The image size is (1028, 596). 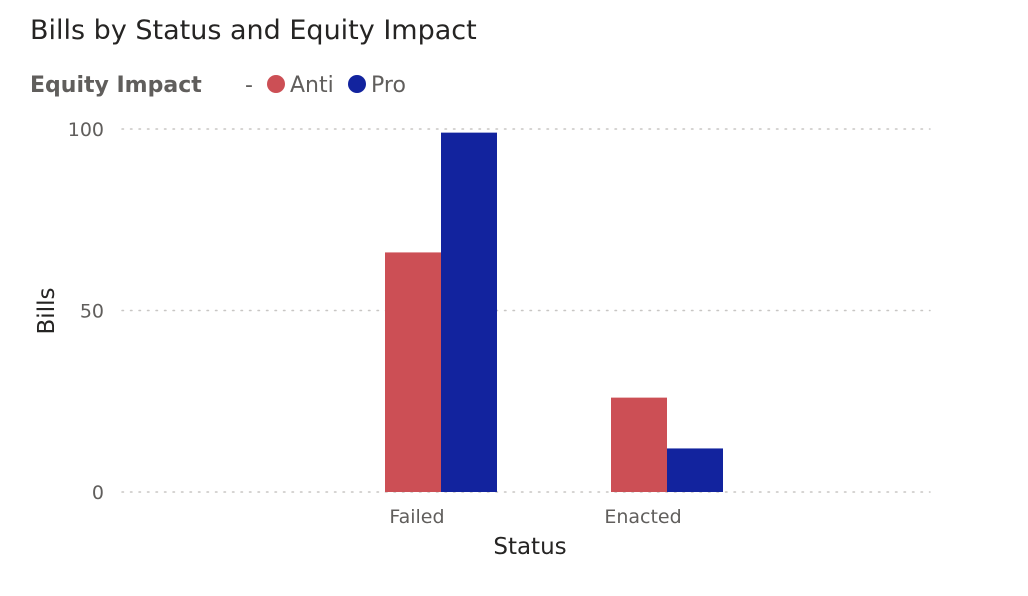 I want to click on legend-item-anti-marker, so click(x=276, y=84).